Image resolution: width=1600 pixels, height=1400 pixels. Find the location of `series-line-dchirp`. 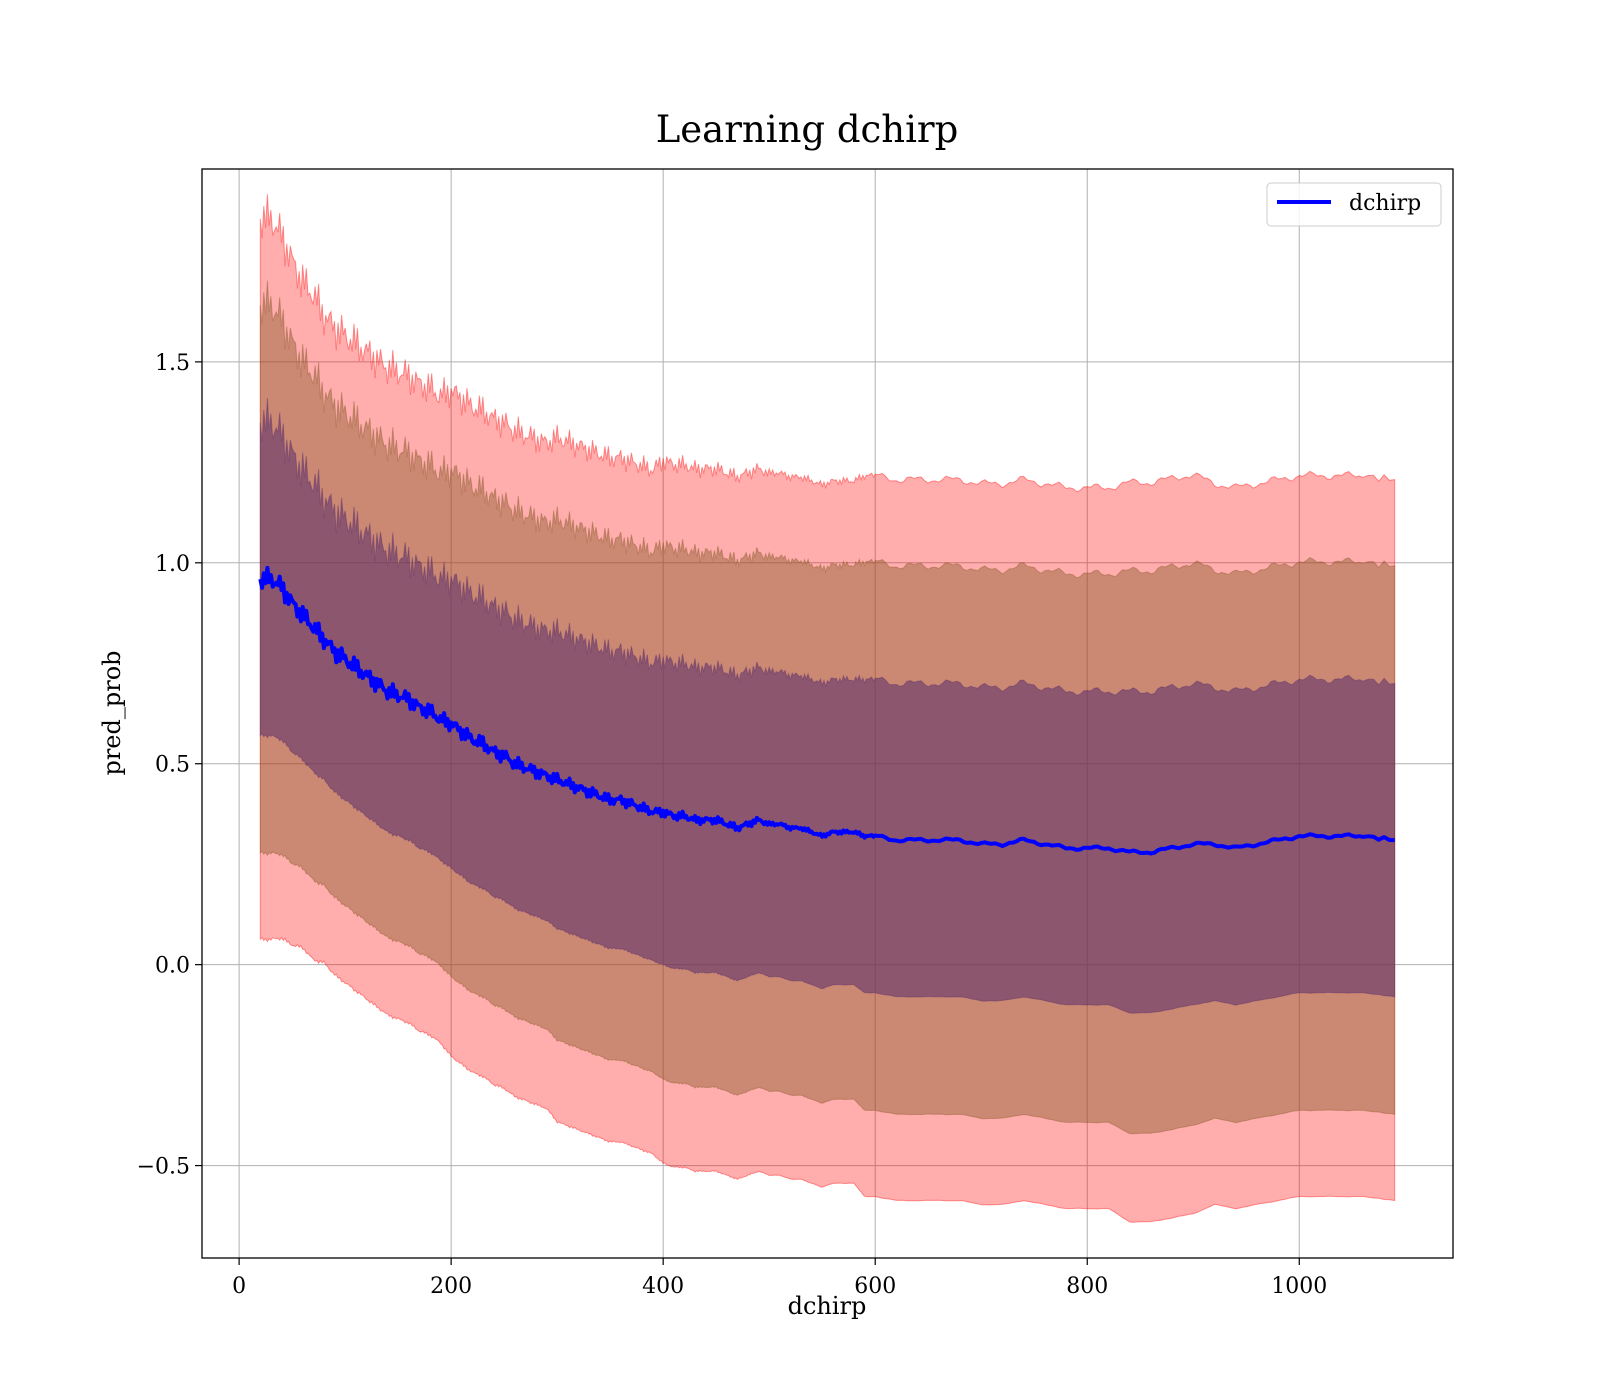

series-line-dchirp is located at coordinates (826, 710).